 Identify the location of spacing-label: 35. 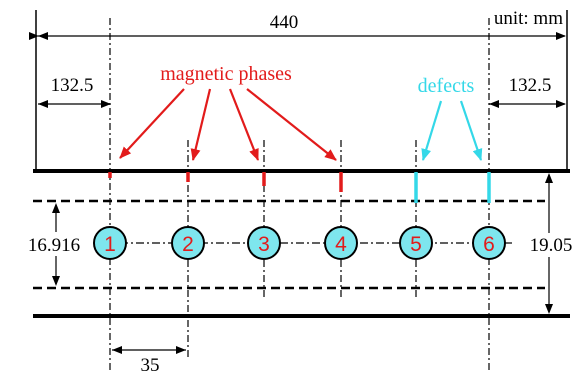
(150, 365).